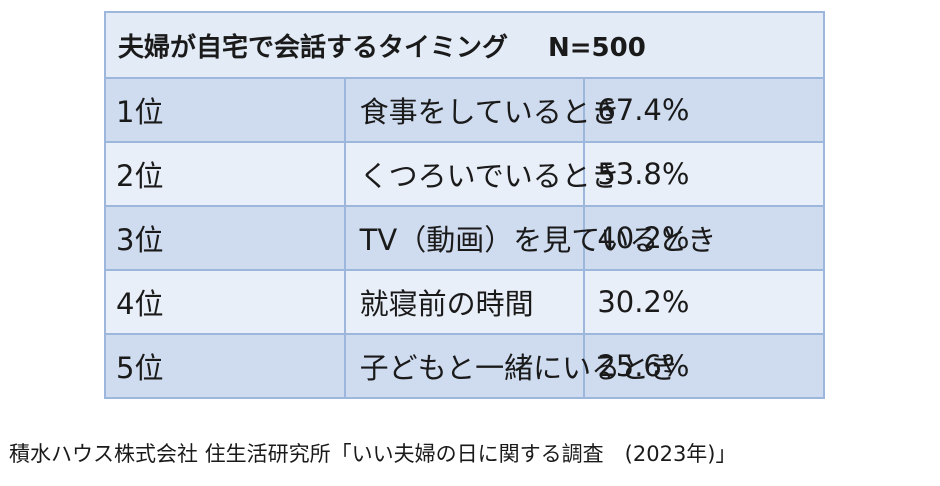 The height and width of the screenshot is (486, 940). Describe the element at coordinates (529, 238) in the screenshot. I see `item-cell: TV（動画）を見ているとき` at that location.